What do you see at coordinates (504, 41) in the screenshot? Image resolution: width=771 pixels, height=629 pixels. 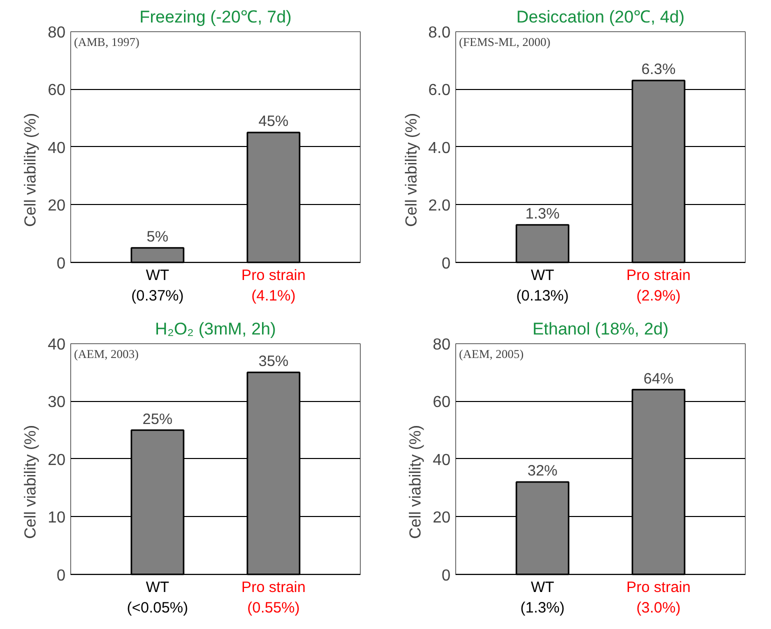 I see `annotation: (FEMS-ML, 2000)` at bounding box center [504, 41].